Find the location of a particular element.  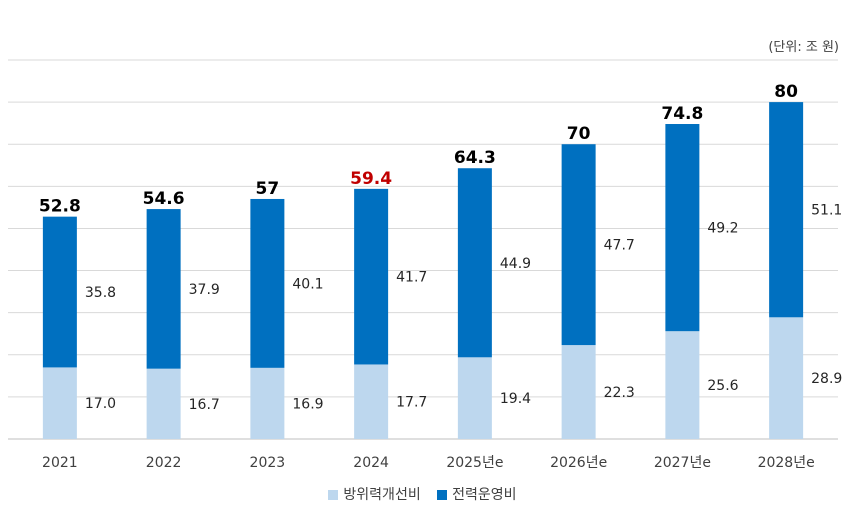

total-label: 64.3 is located at coordinates (475, 158).